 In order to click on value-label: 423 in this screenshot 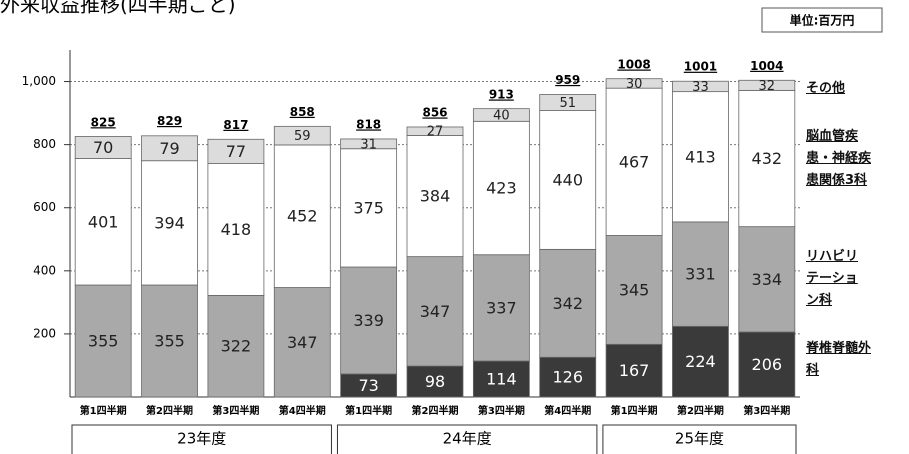, I will do `click(501, 188)`.